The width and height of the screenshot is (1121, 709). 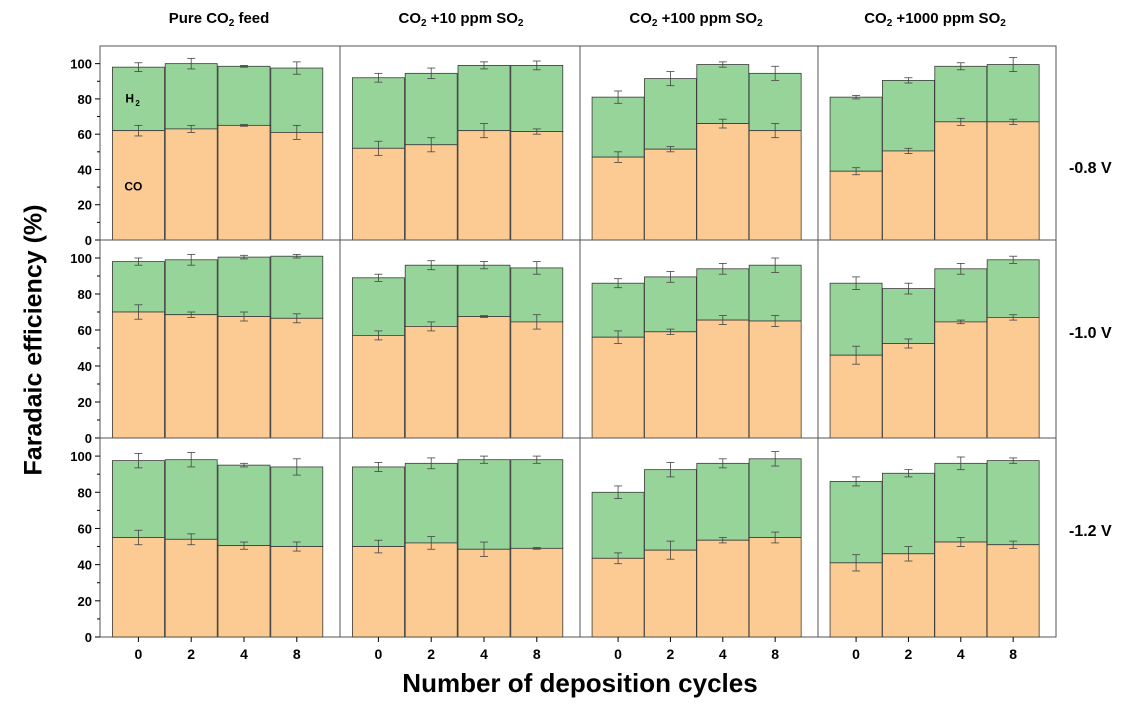 I want to click on annotation-h2: H, so click(x=129, y=98).